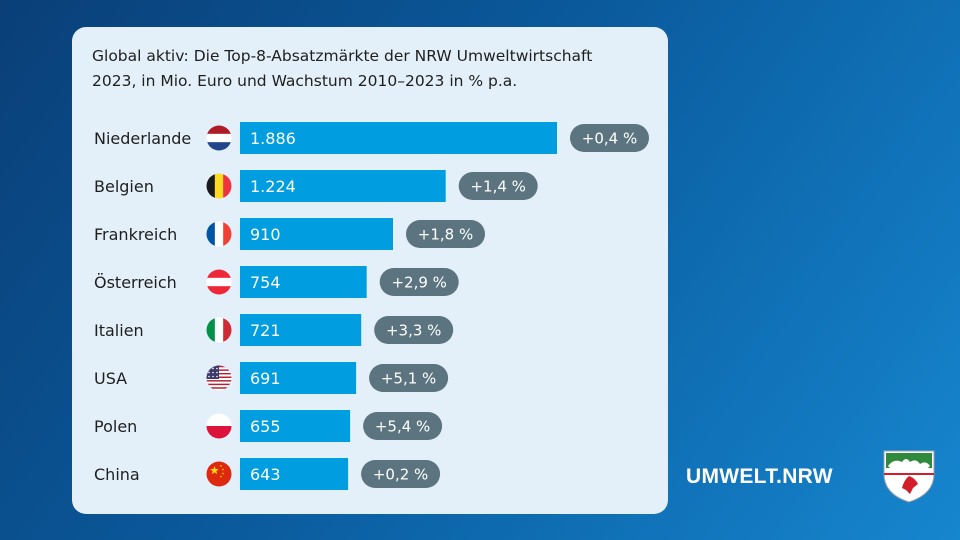 Image resolution: width=960 pixels, height=540 pixels. I want to click on bar-value-label: 691, so click(265, 378).